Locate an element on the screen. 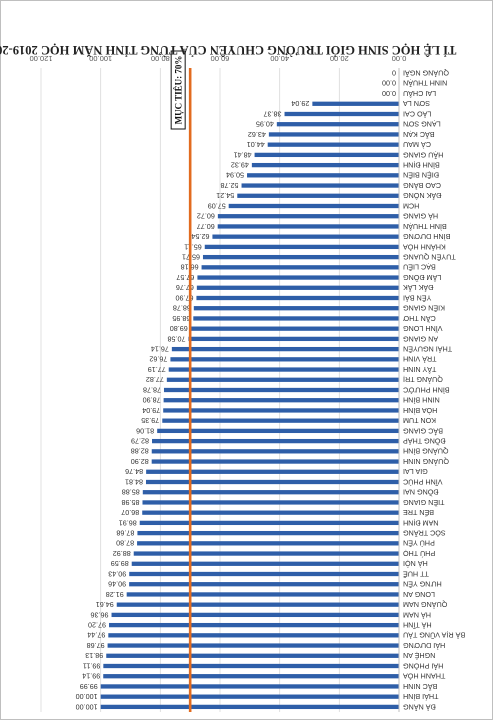 The width and height of the screenshot is (493, 720). category-label: ĐẮK NÔNG is located at coordinates (422, 195).